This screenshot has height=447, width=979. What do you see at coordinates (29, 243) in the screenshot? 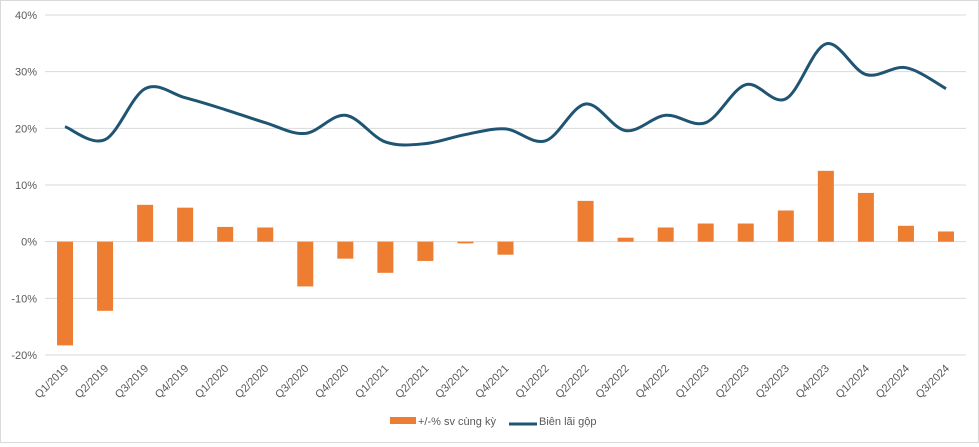
I see `y-tick-label: 0%` at bounding box center [29, 243].